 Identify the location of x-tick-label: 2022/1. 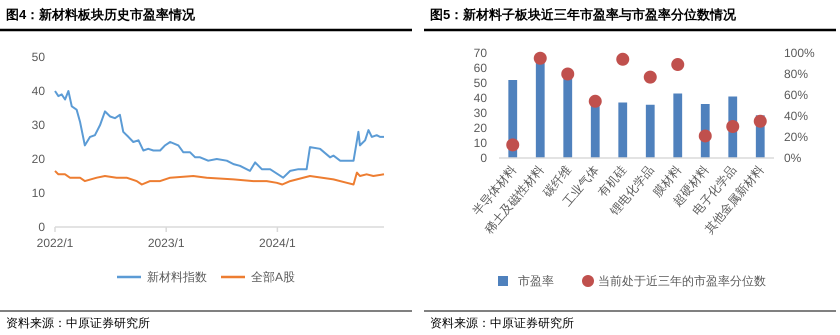
(55, 243).